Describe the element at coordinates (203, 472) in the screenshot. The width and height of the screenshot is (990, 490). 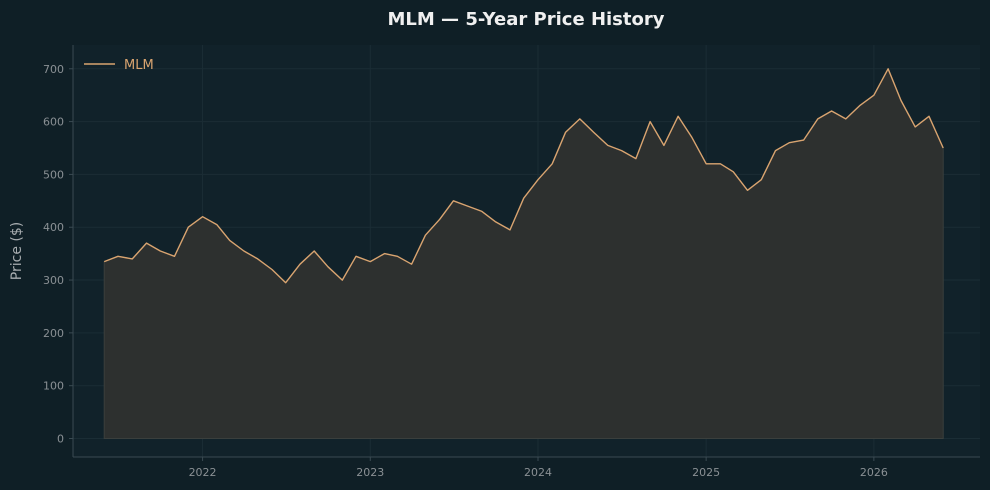
I see `x-tick-label: 2022` at that location.